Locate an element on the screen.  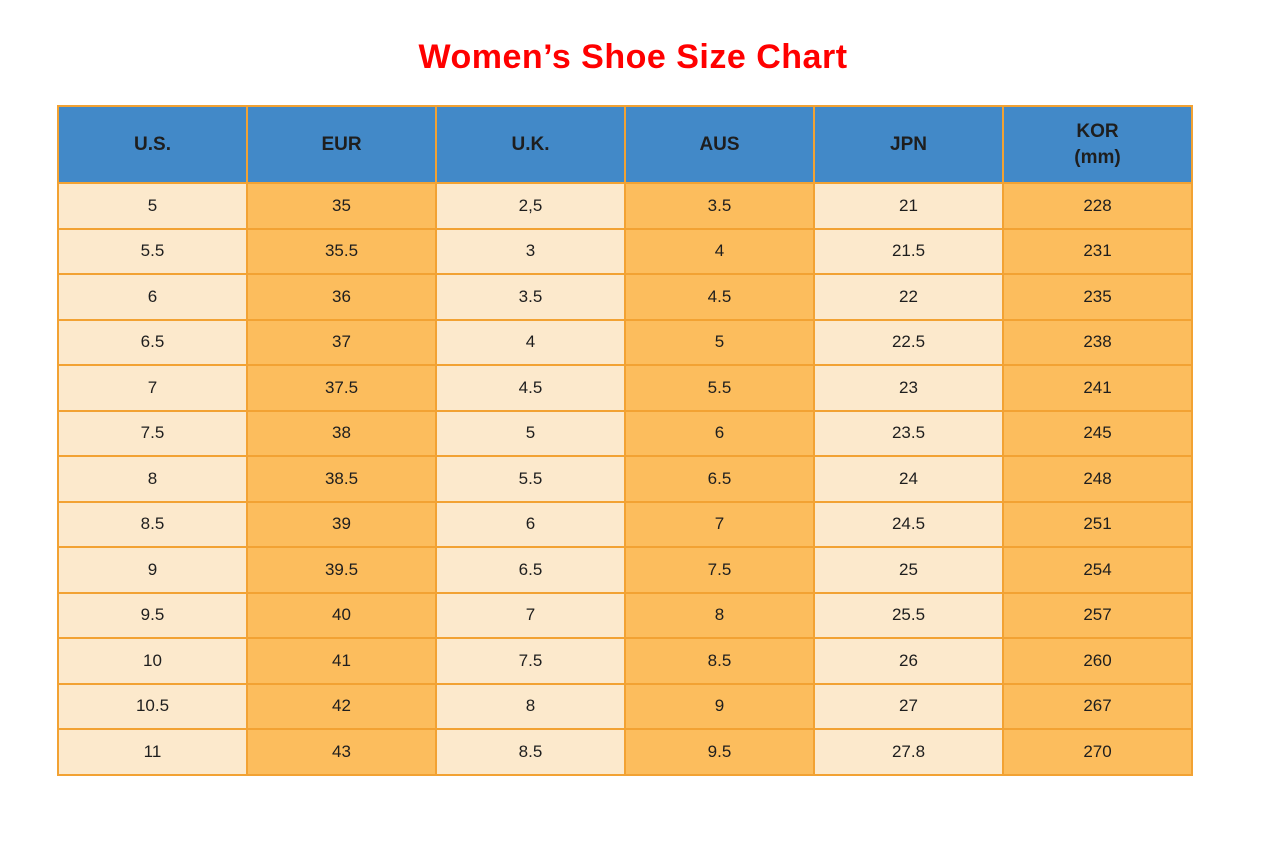
table-row: 5.5 35.5 3 4 21.5 231 is located at coordinates (625, 251).